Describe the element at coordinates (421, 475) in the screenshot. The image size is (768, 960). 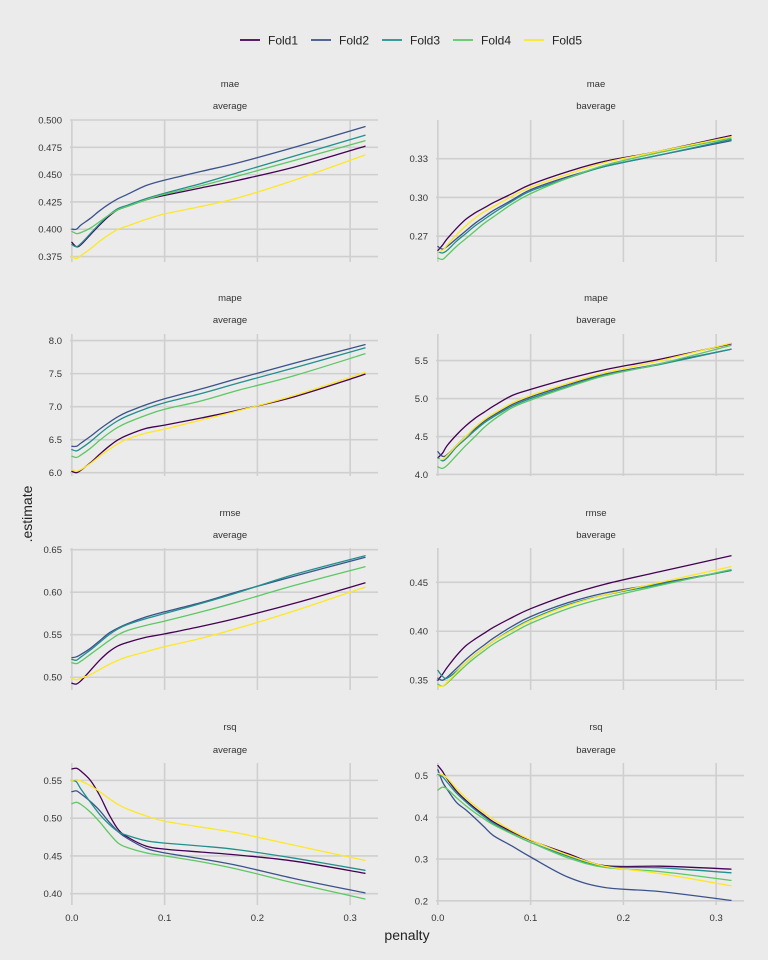
I see `y-tick-label: 4.0` at that location.